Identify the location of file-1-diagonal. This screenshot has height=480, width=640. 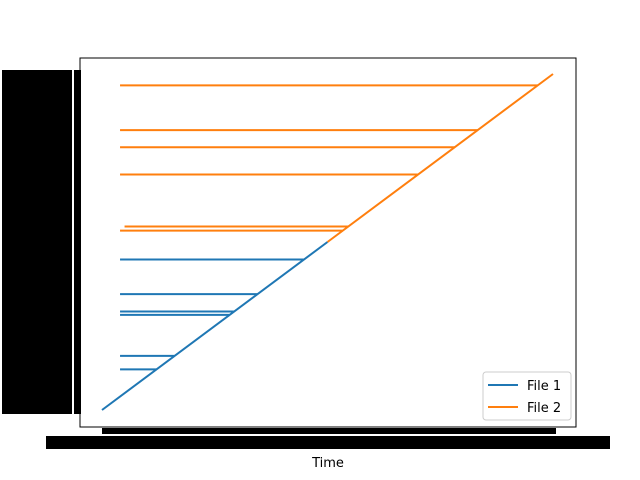
(215, 326).